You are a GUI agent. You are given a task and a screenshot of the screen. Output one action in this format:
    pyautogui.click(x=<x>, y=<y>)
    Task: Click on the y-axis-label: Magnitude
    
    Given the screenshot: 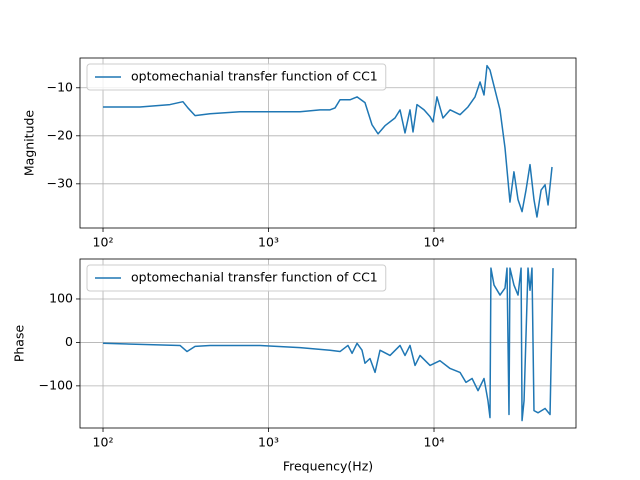 What is the action you would take?
    pyautogui.click(x=29, y=143)
    